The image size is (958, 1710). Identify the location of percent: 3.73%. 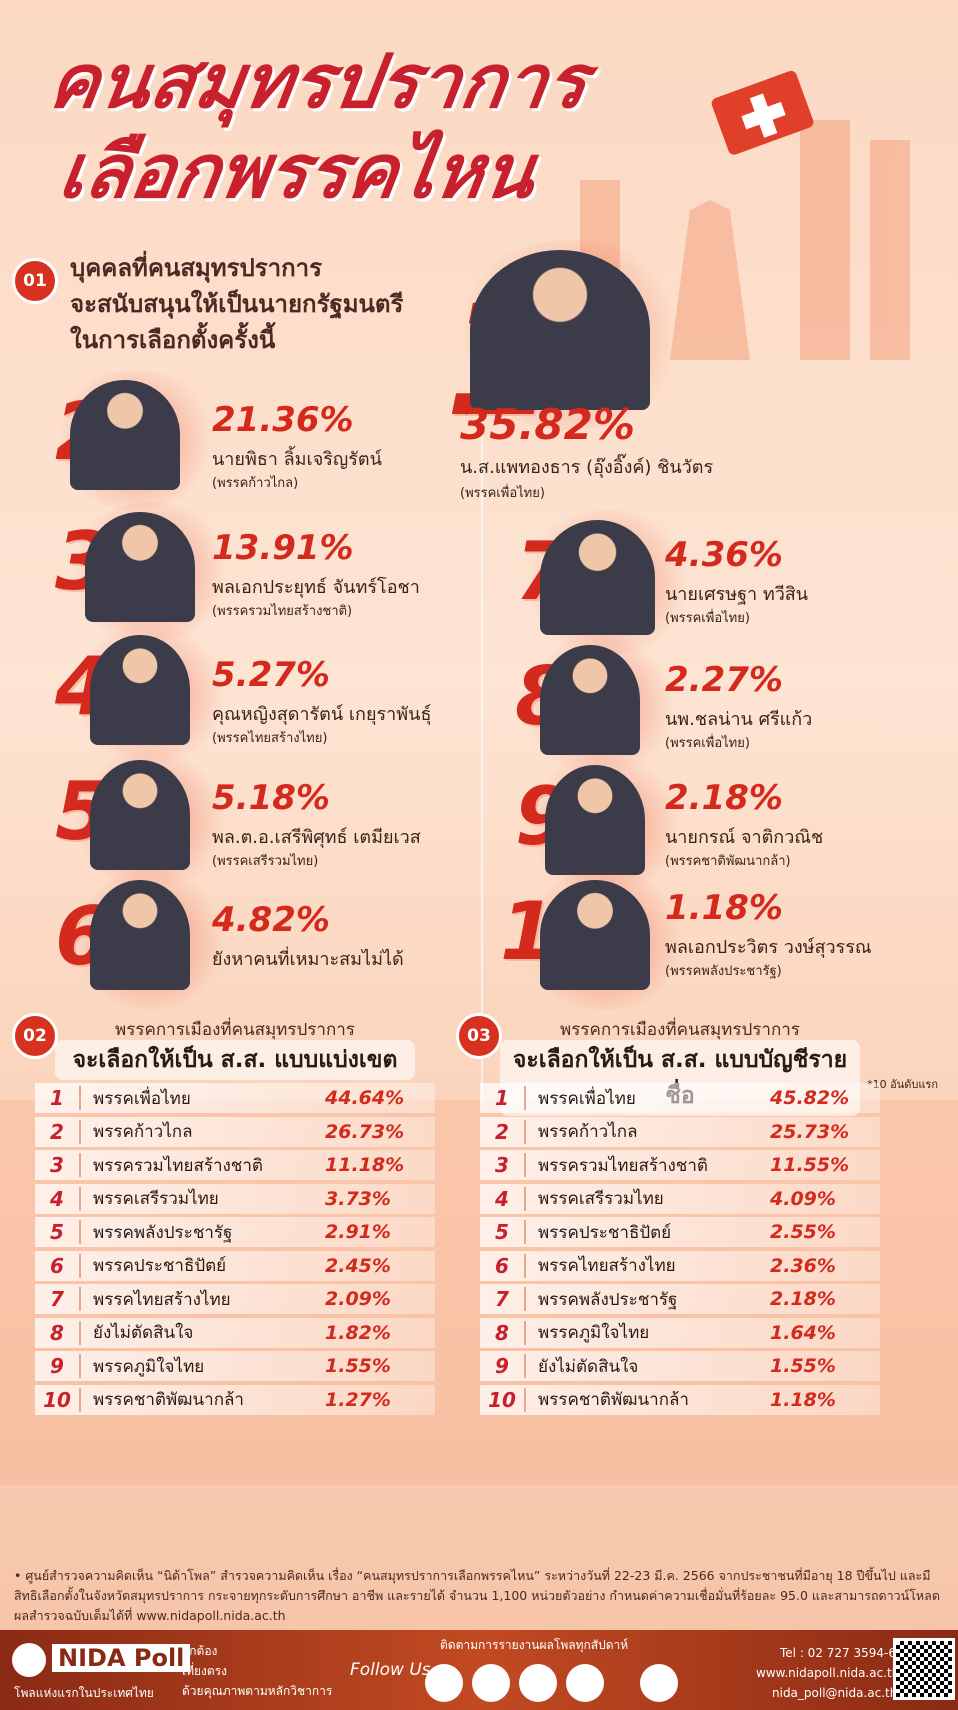
(358, 1198).